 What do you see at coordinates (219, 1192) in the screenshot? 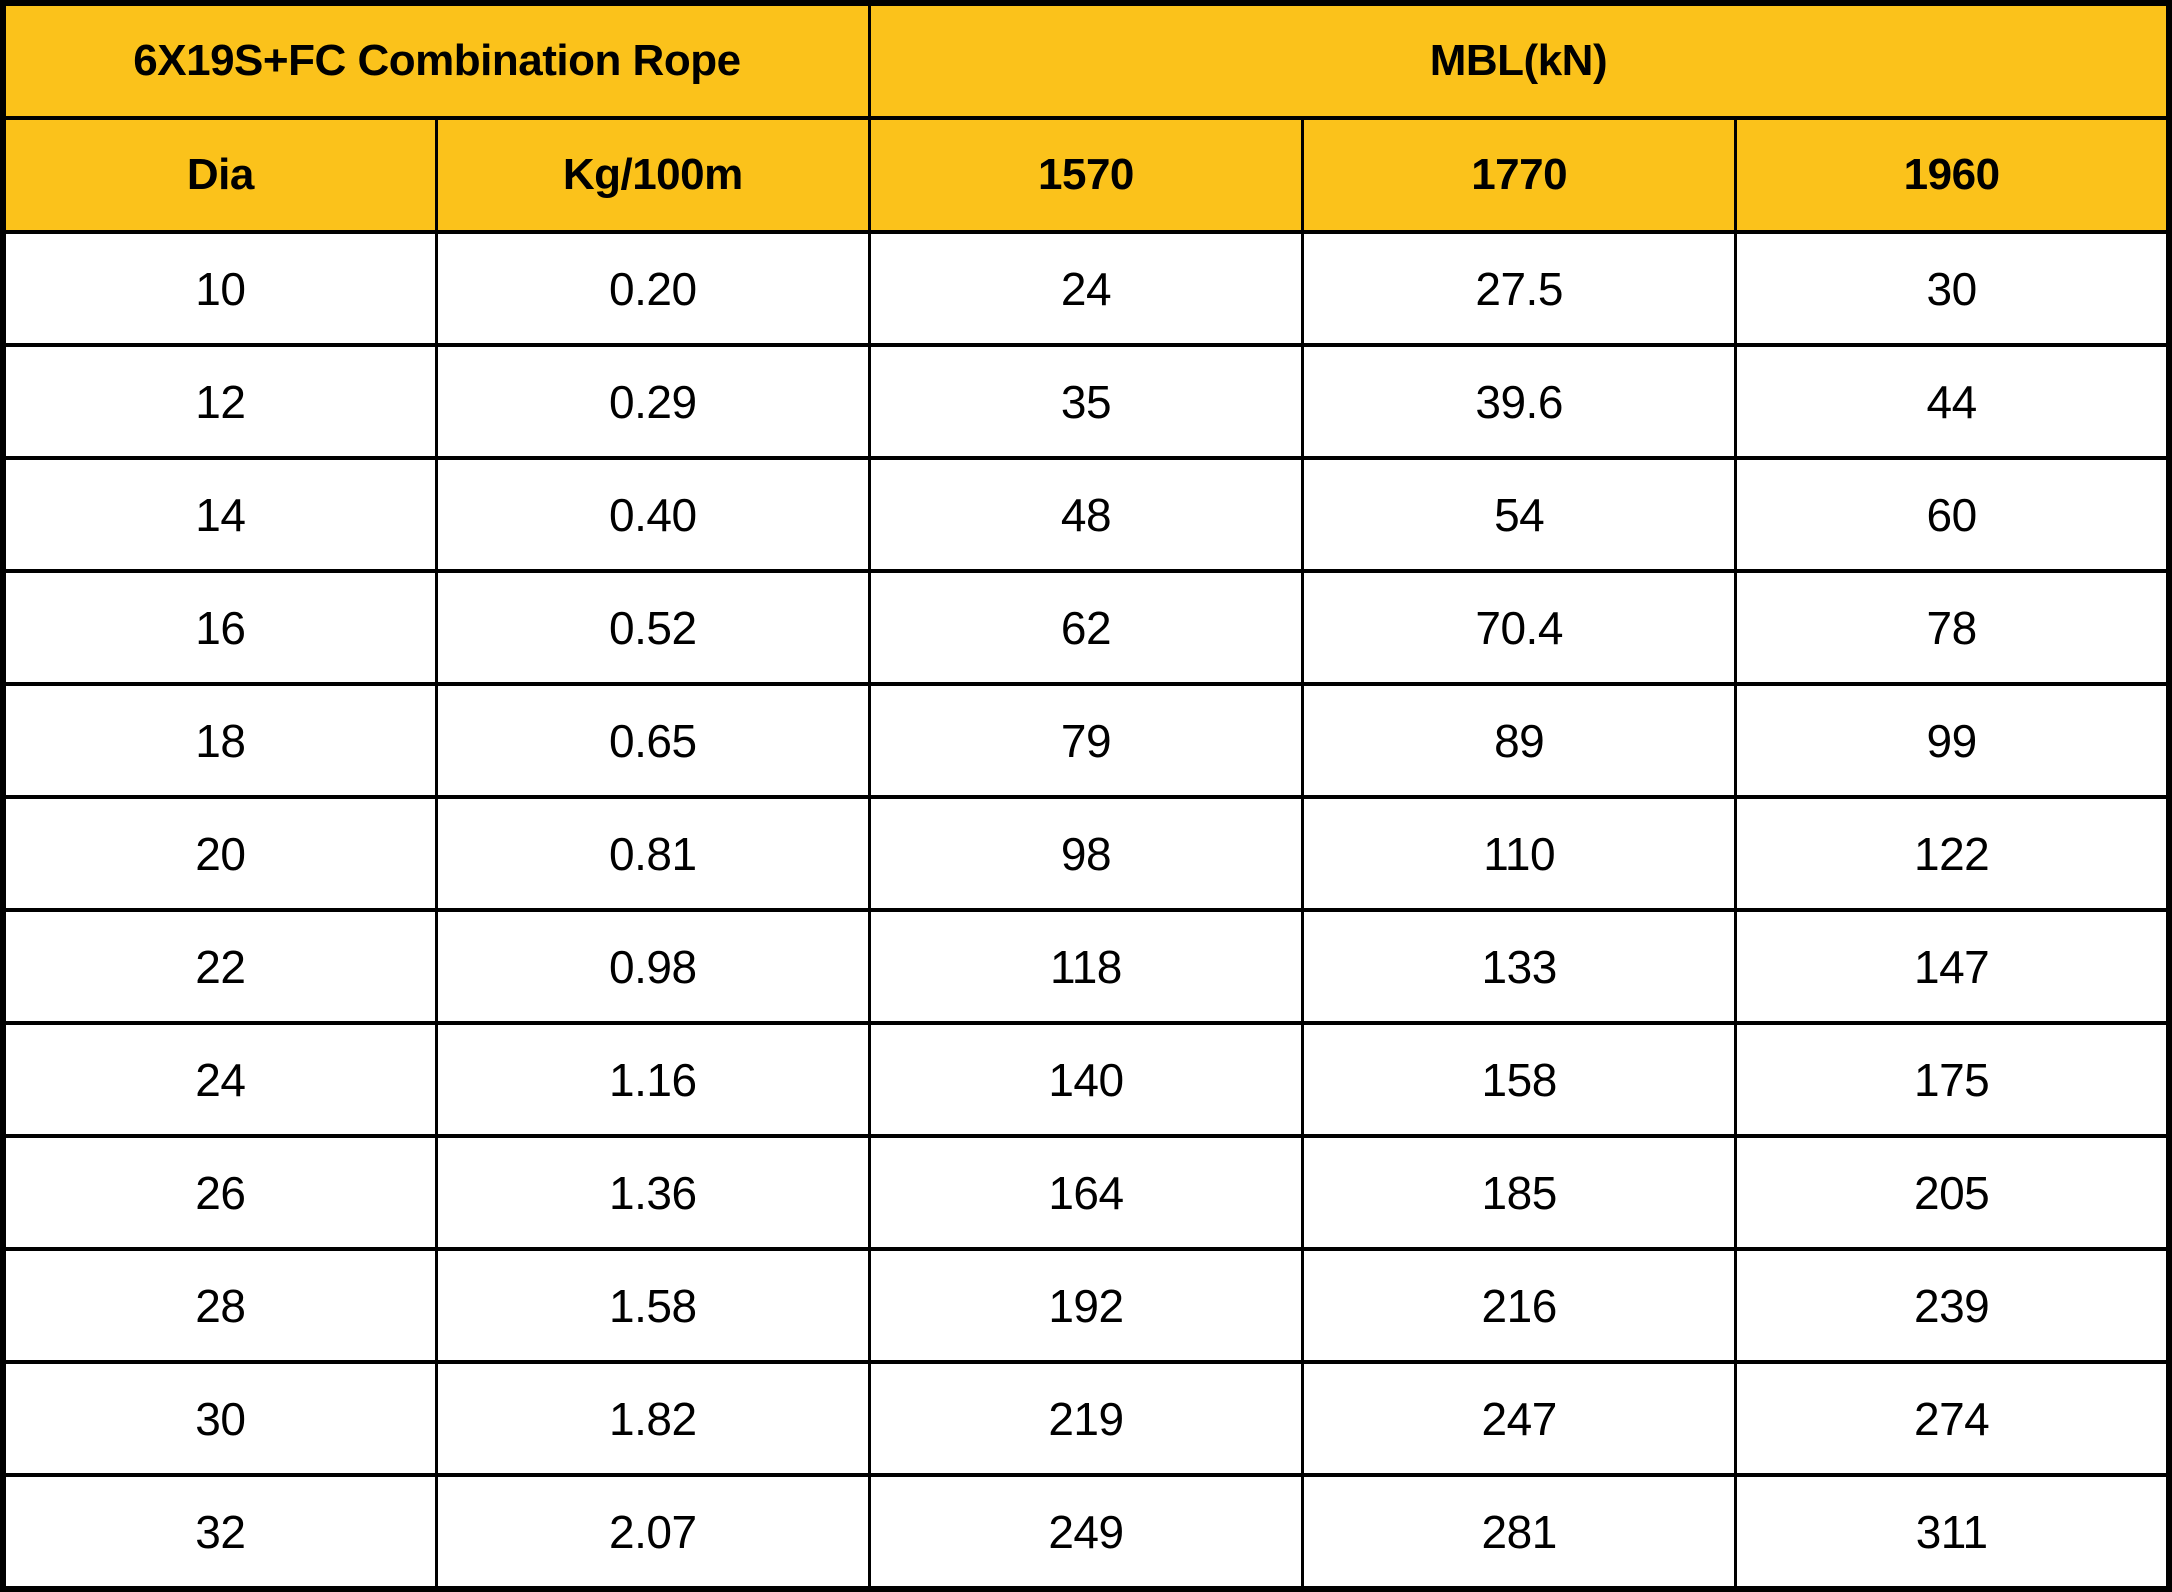
I see `table-cell: 26` at bounding box center [219, 1192].